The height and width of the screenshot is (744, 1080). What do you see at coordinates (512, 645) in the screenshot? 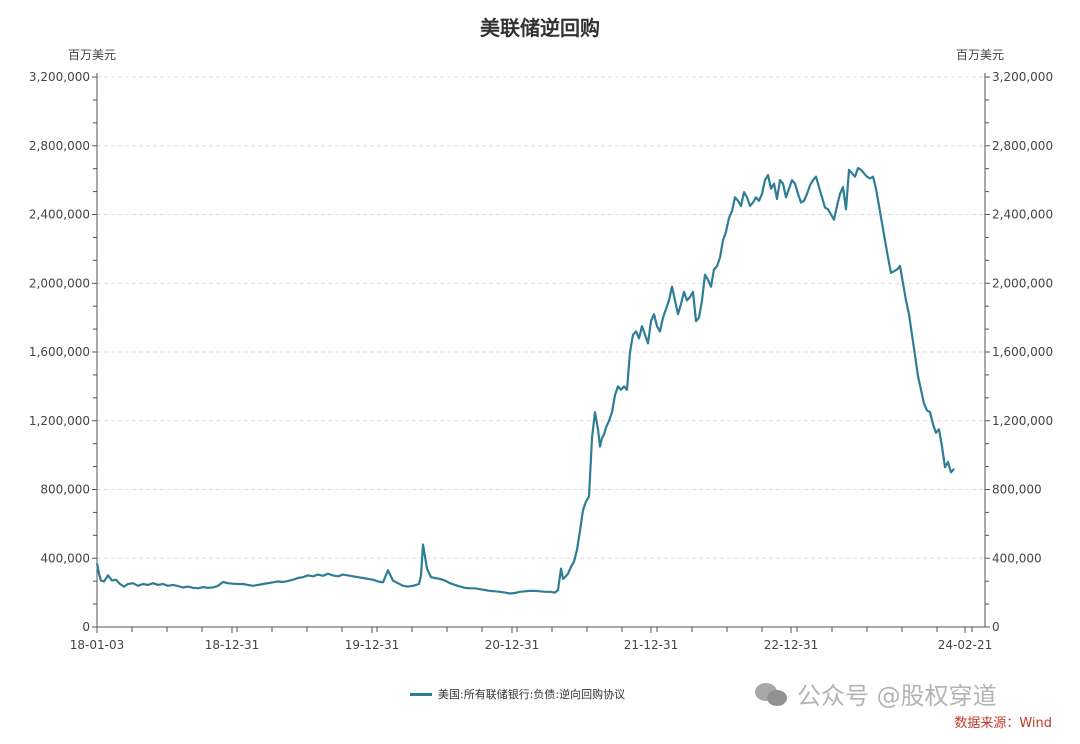
I see `svg-text: 20-12-31` at bounding box center [512, 645].